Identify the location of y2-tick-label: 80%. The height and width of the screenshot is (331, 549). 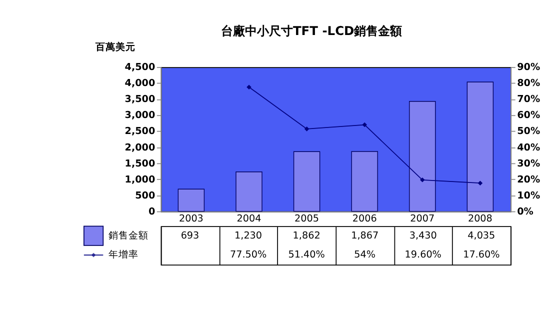
(528, 84).